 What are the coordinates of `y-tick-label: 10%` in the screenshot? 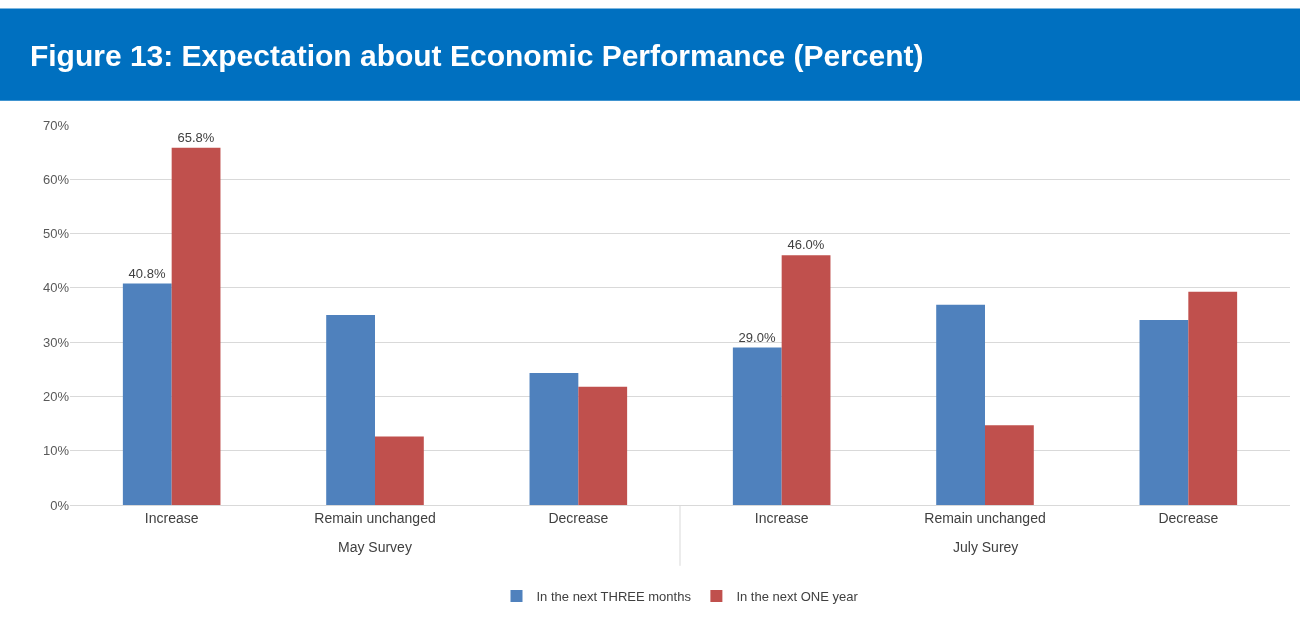 It's located at (56, 451).